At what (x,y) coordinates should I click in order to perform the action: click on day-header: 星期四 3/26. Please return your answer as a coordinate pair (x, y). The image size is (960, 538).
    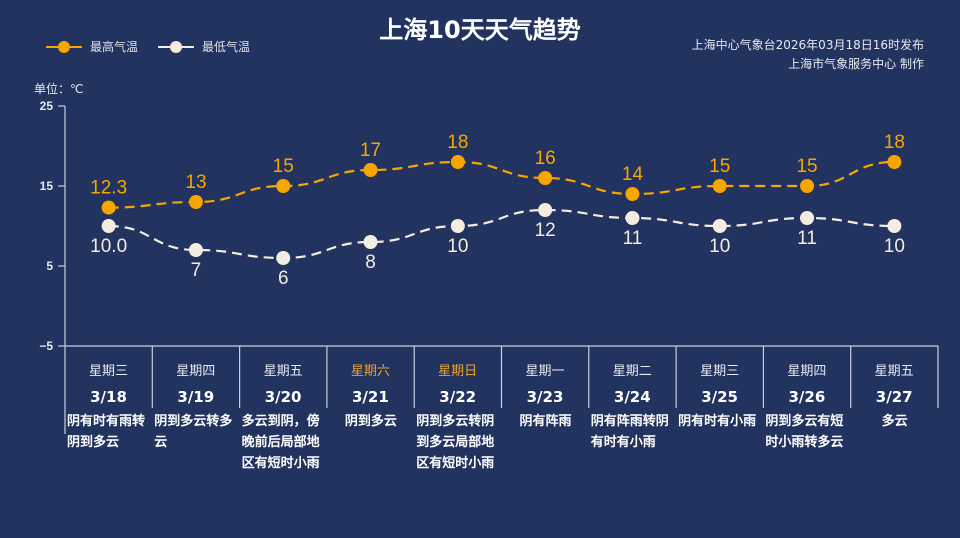
    Looking at the image, I should click on (806, 377).